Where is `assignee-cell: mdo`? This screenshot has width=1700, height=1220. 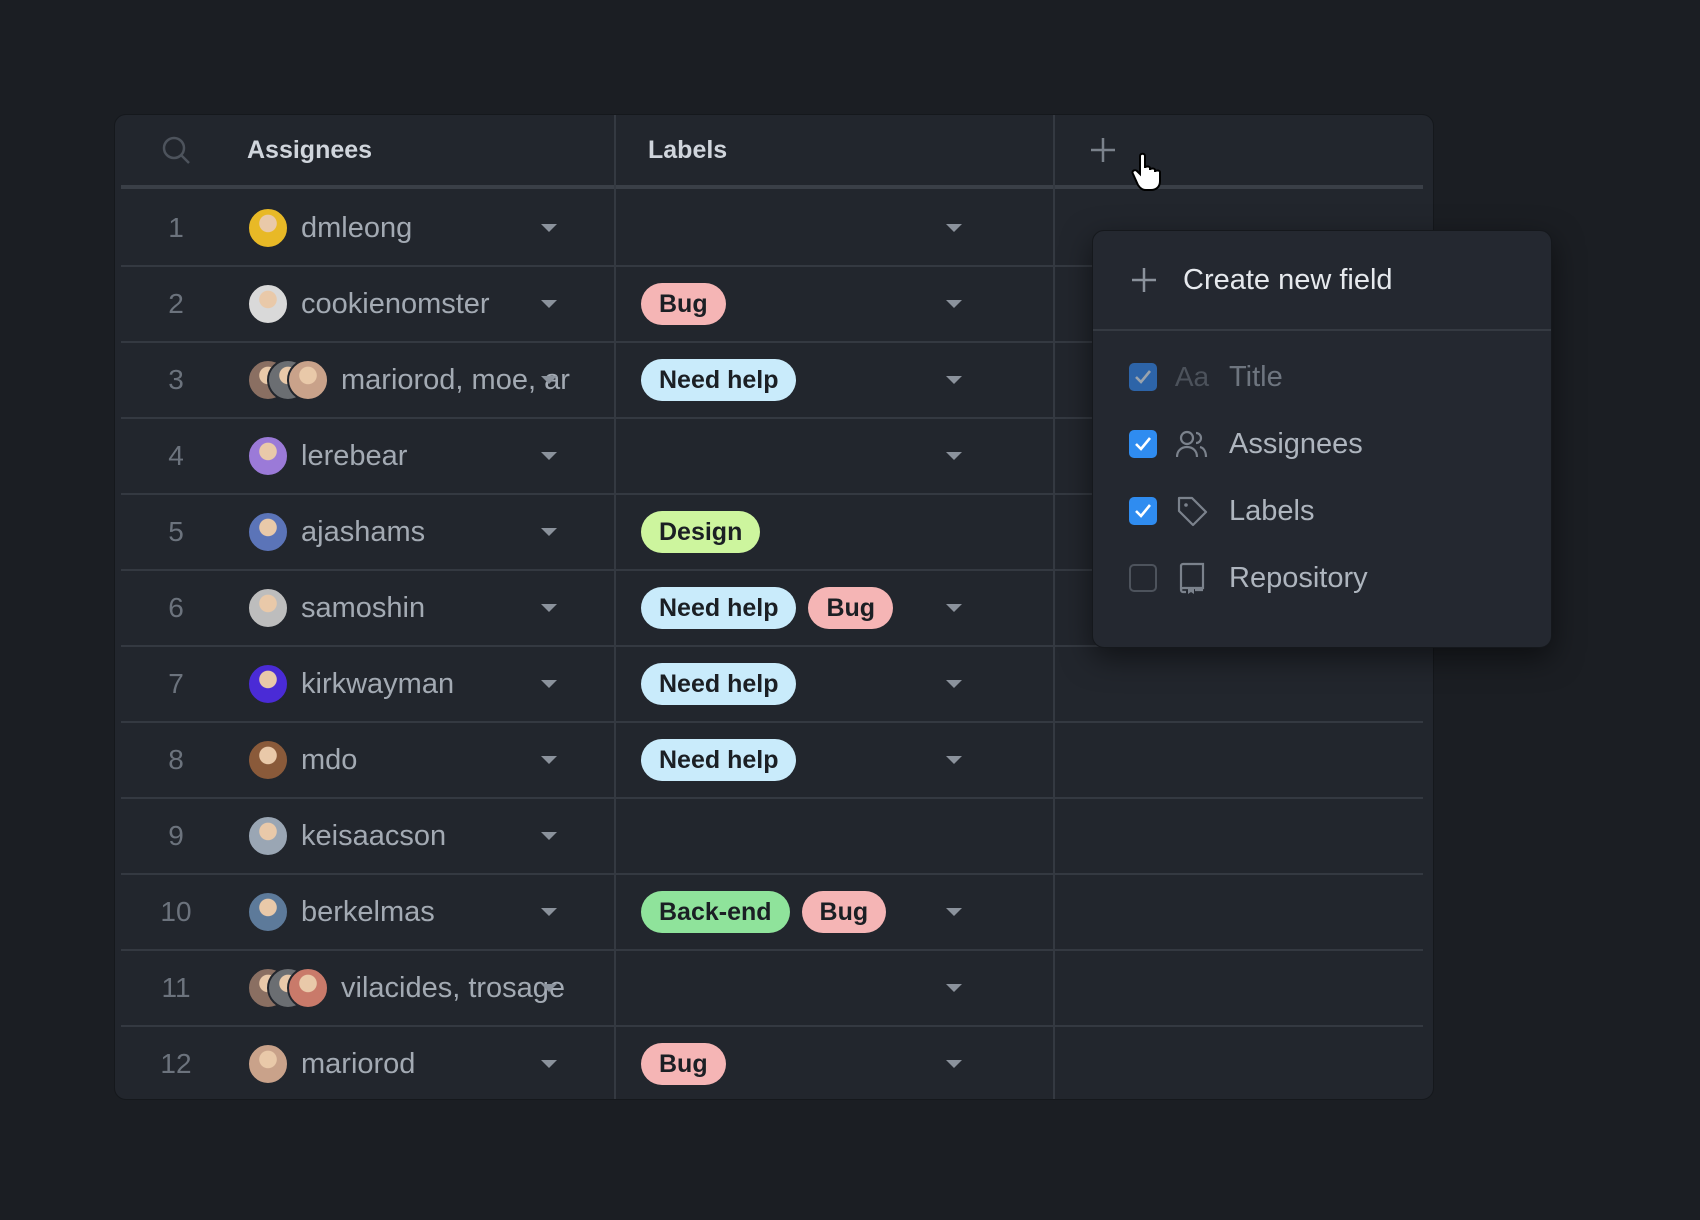
assignee-cell: mdo is located at coordinates (422, 760).